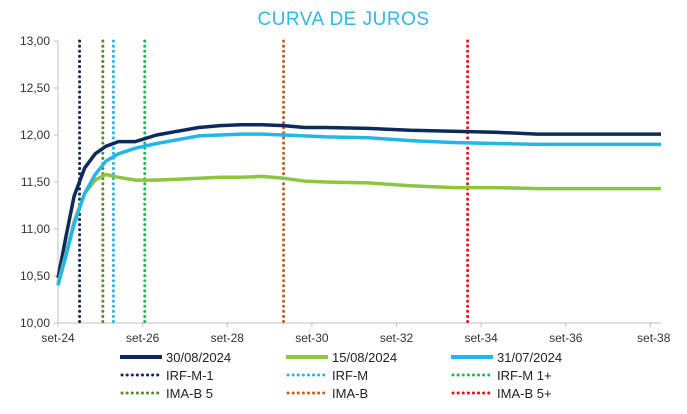 Image resolution: width=687 pixels, height=414 pixels. I want to click on legend-label: IRF-M-1, so click(190, 375).